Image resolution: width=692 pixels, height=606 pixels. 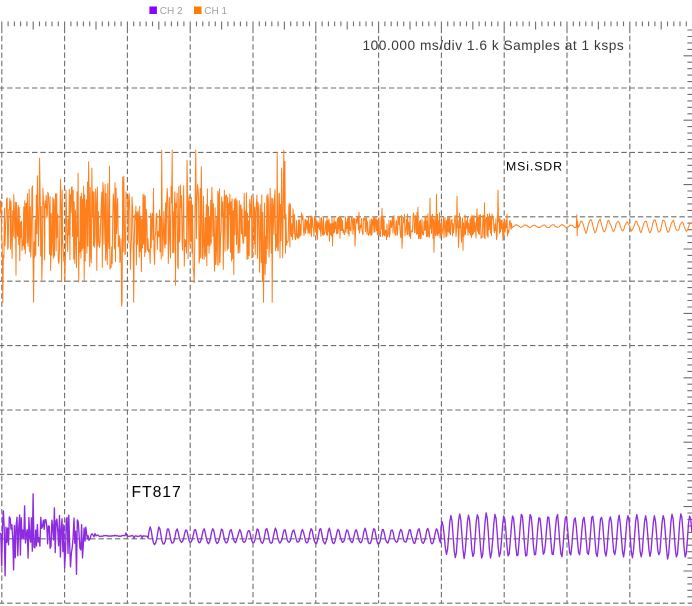 What do you see at coordinates (215, 11) in the screenshot?
I see `svg-text: CH 1` at bounding box center [215, 11].